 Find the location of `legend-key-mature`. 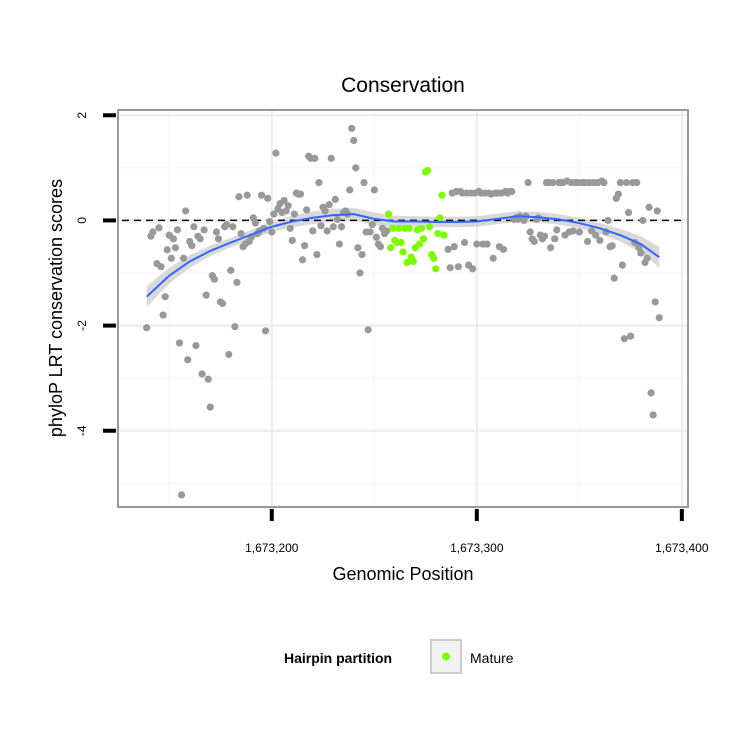

legend-key-mature is located at coordinates (446, 656).